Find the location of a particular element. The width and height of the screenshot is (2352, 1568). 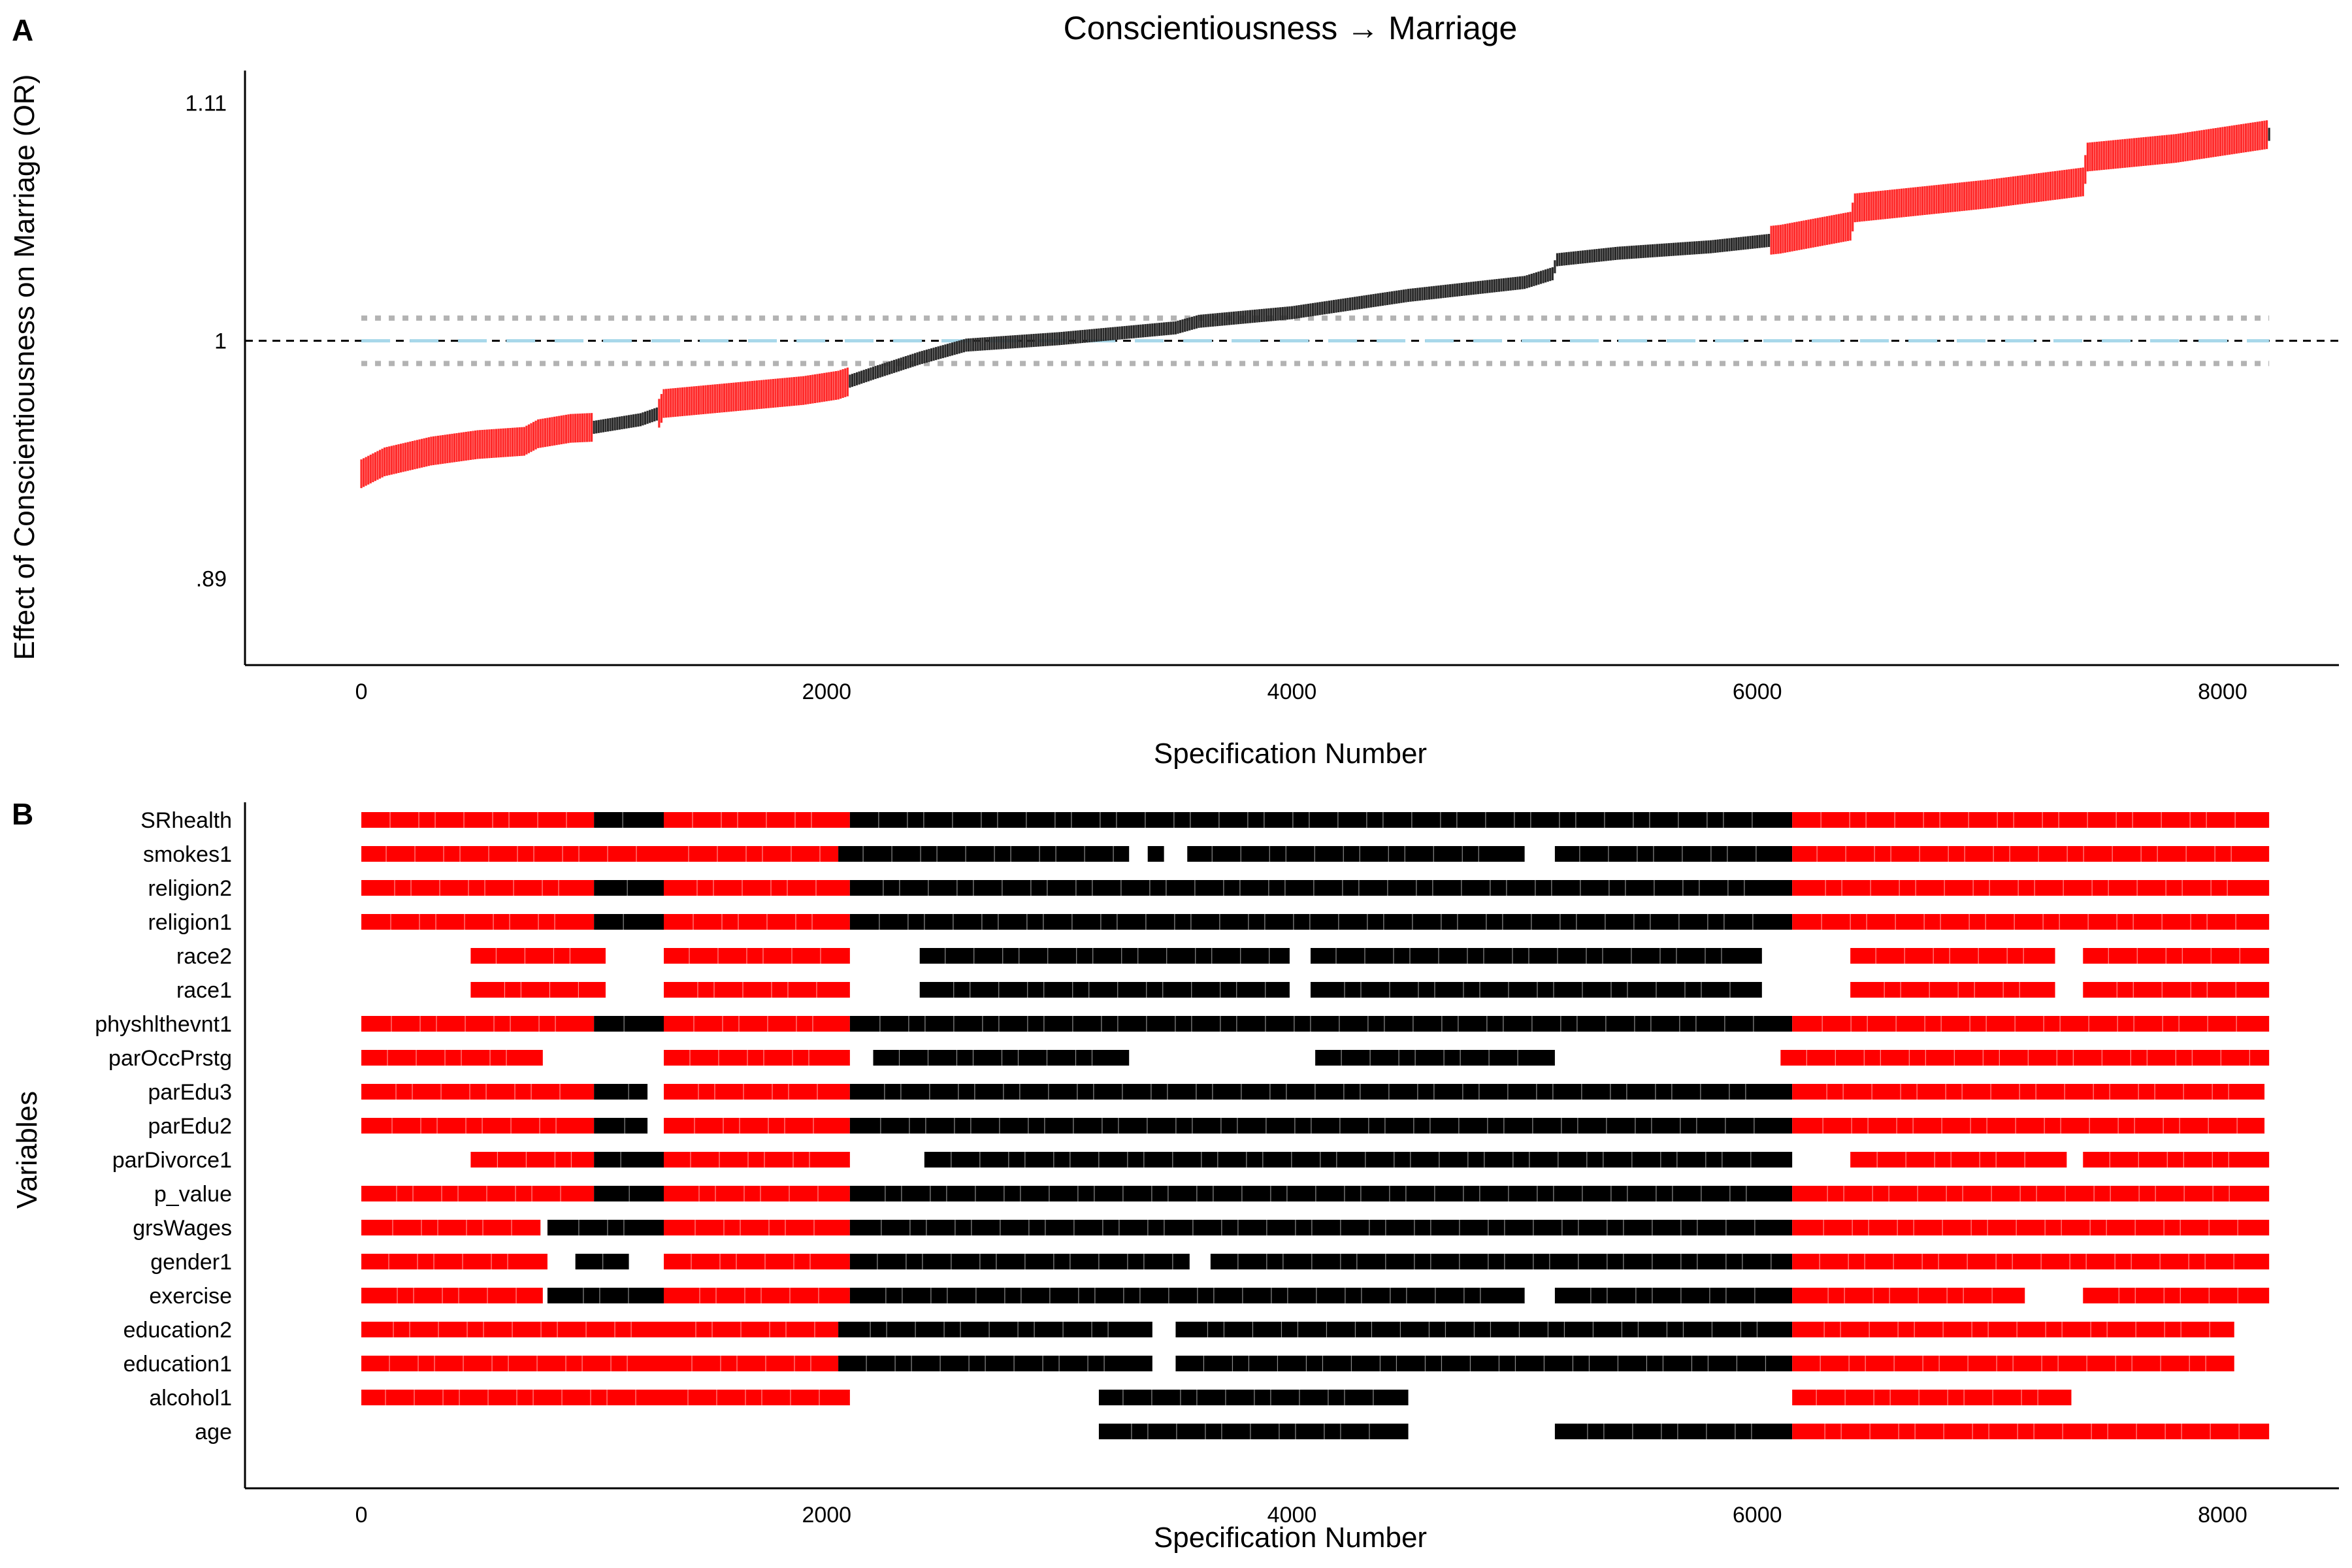

variable-label: parEdu3 is located at coordinates (190, 1092).